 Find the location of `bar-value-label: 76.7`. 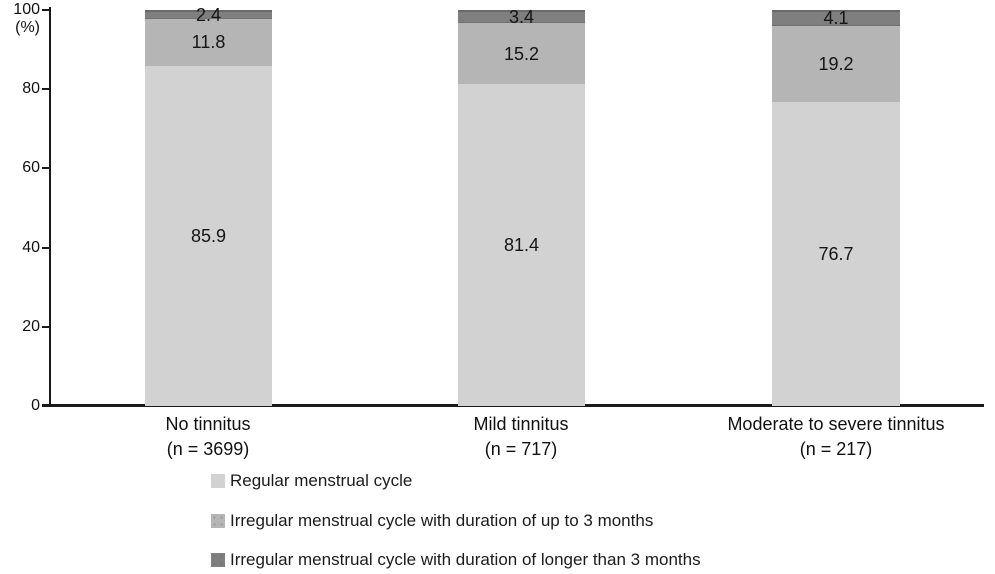

bar-value-label: 76.7 is located at coordinates (836, 254).